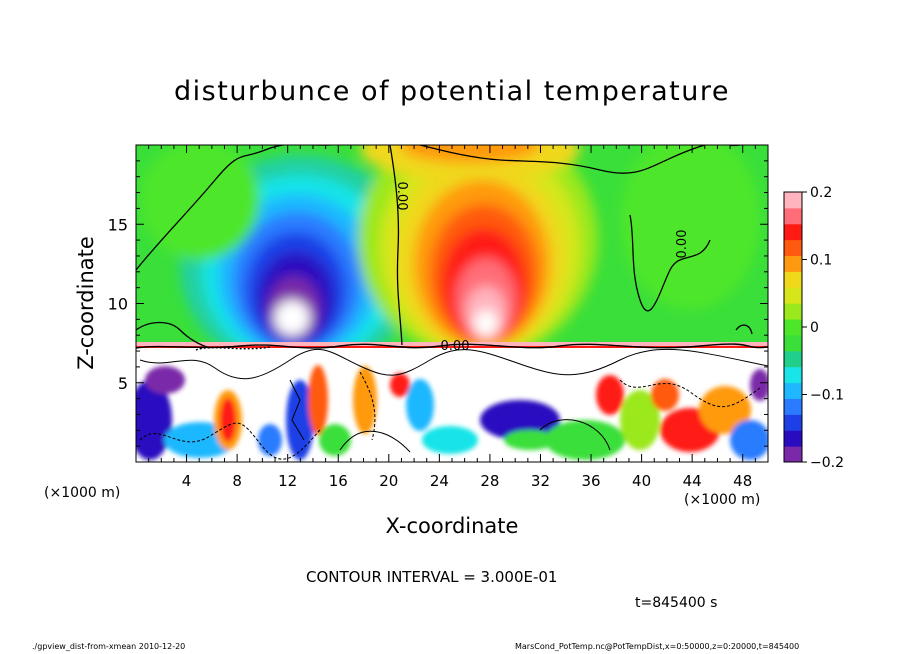 This screenshot has width=904, height=654. What do you see at coordinates (452, 526) in the screenshot?
I see `x-axis-label: X-coordinate` at bounding box center [452, 526].